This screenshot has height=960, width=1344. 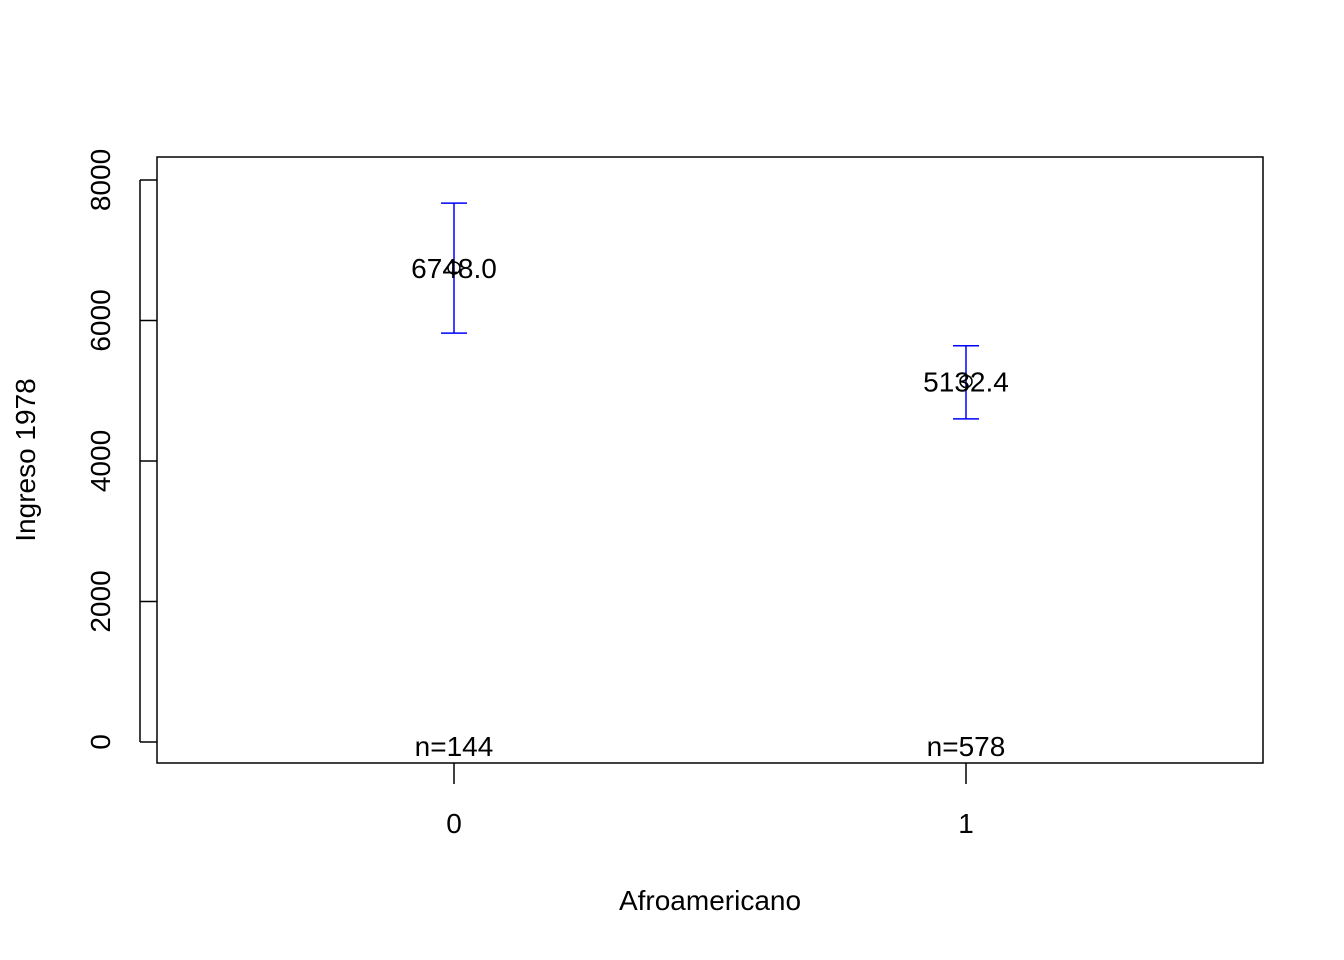 What do you see at coordinates (454, 823) in the screenshot?
I see `x-tick-label: 0` at bounding box center [454, 823].